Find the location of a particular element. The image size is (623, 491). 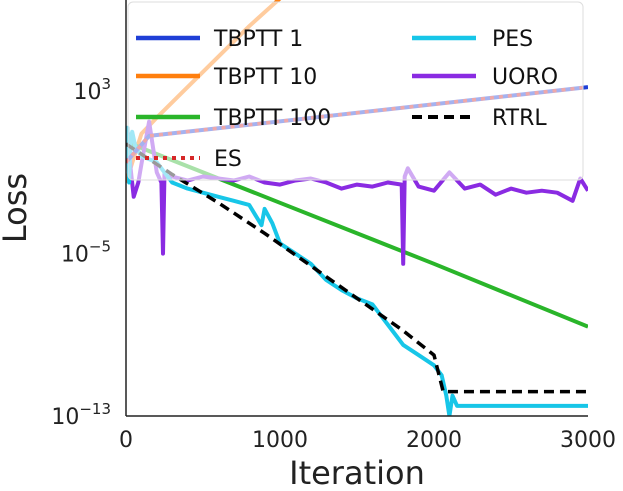

y-axis-label: Loss is located at coordinates (17, 208).